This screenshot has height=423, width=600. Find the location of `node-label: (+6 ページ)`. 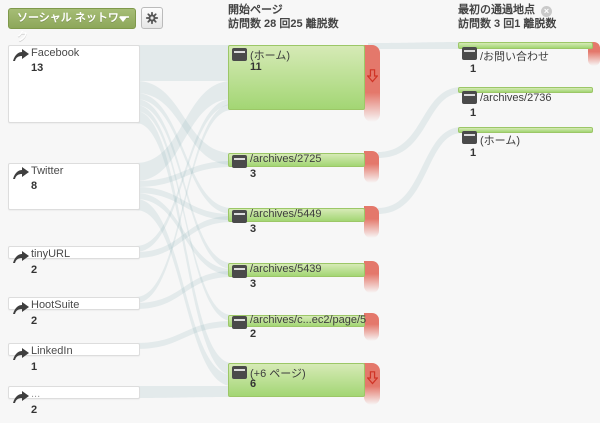

node-label: (+6 ページ) is located at coordinates (278, 374).